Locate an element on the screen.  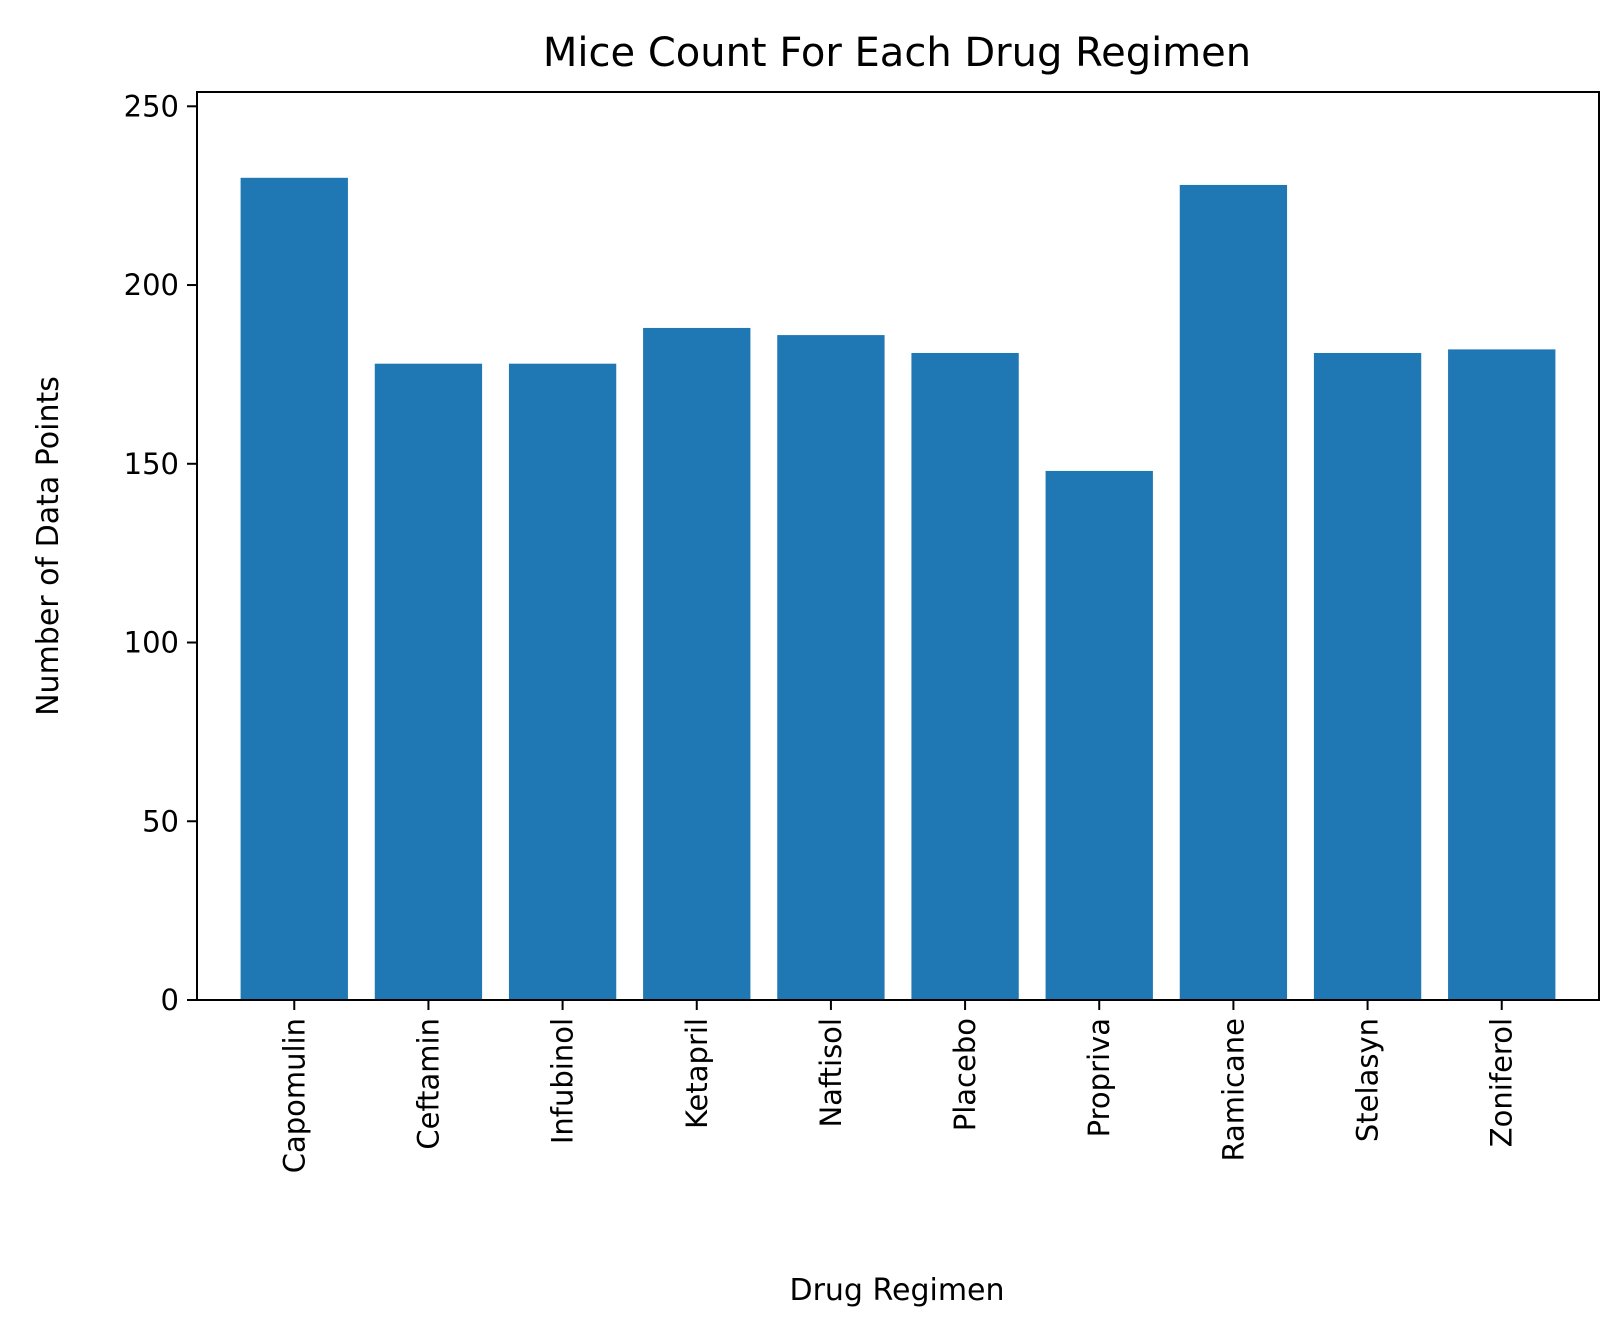
x-tick-label: Placebo is located at coordinates (965, 1074).